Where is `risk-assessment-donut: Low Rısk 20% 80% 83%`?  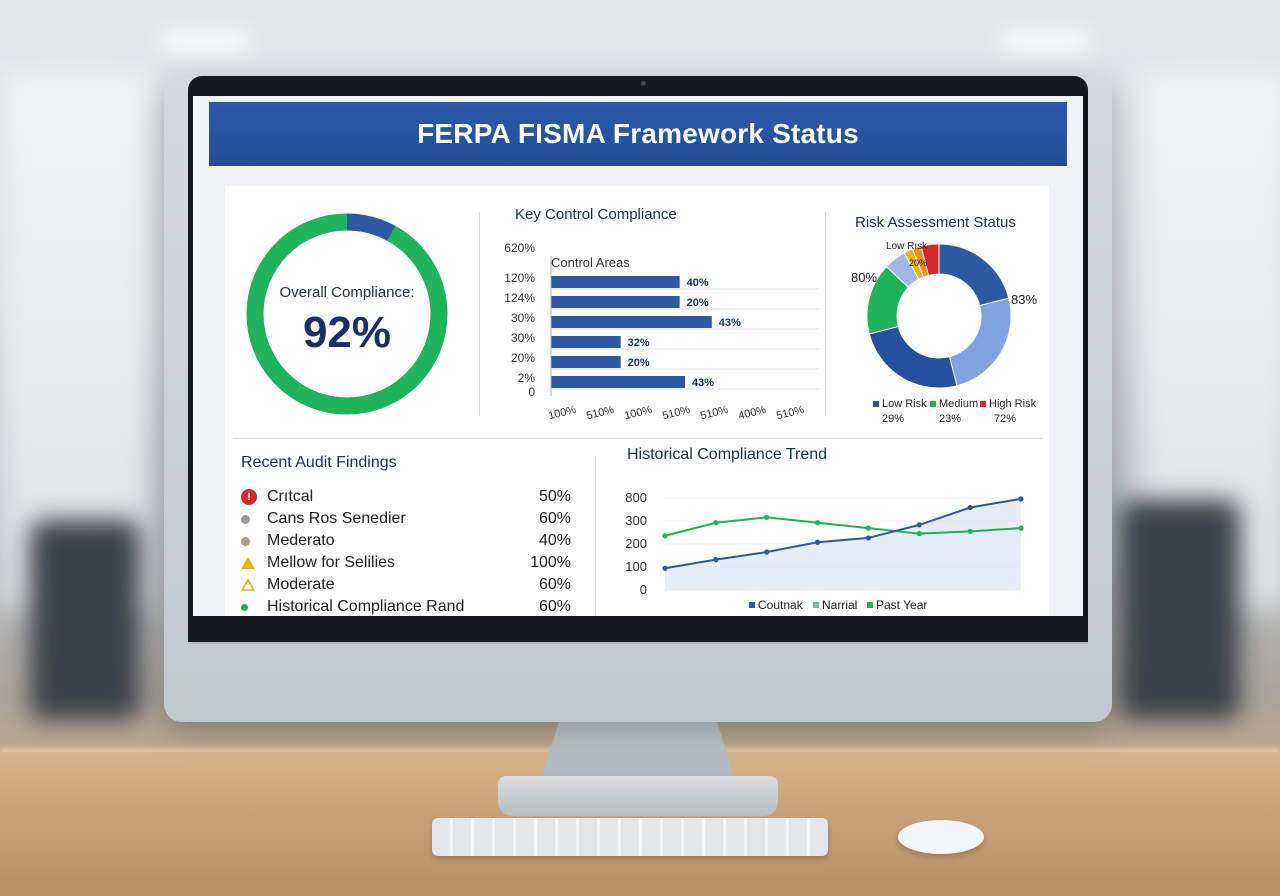
risk-assessment-donut: Low Rısk 20% 80% 83% is located at coordinates (953, 316).